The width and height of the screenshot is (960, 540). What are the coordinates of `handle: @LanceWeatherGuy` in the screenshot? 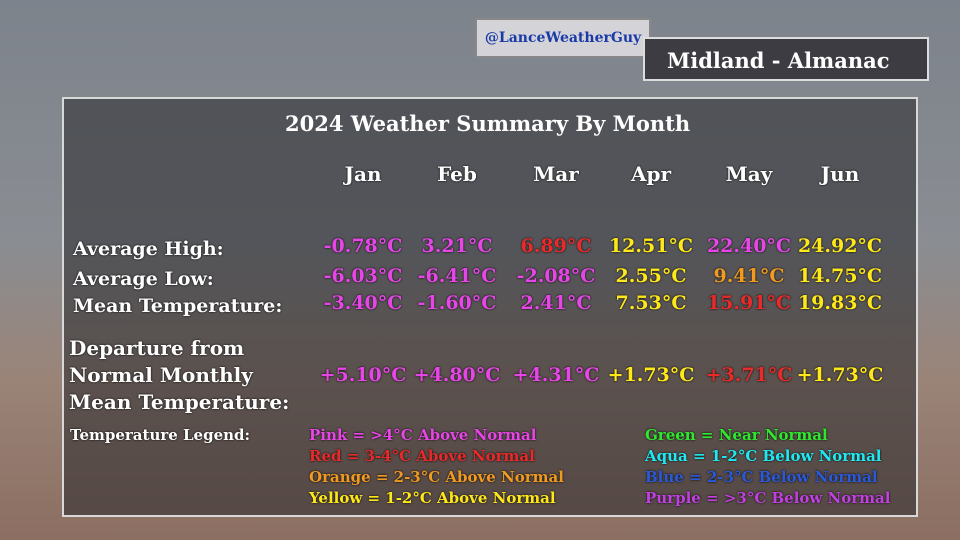 It's located at (563, 38).